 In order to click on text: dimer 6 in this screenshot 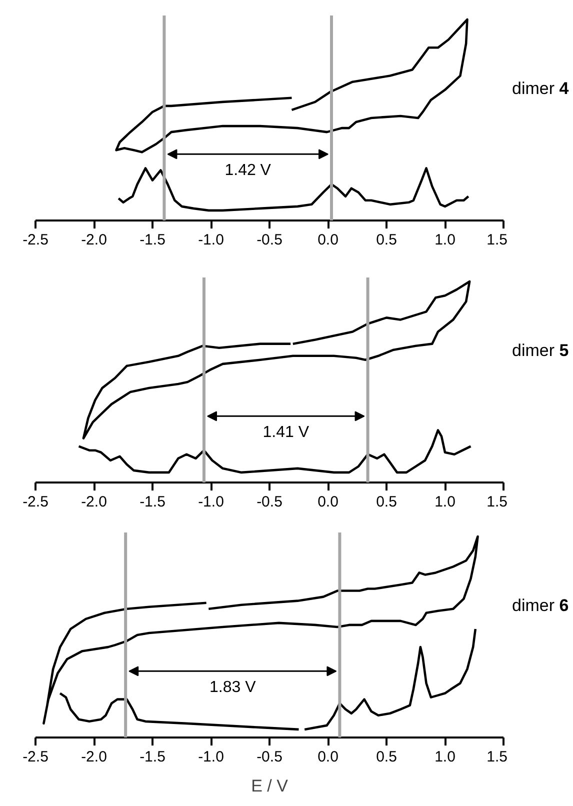, I will do `click(540, 606)`.